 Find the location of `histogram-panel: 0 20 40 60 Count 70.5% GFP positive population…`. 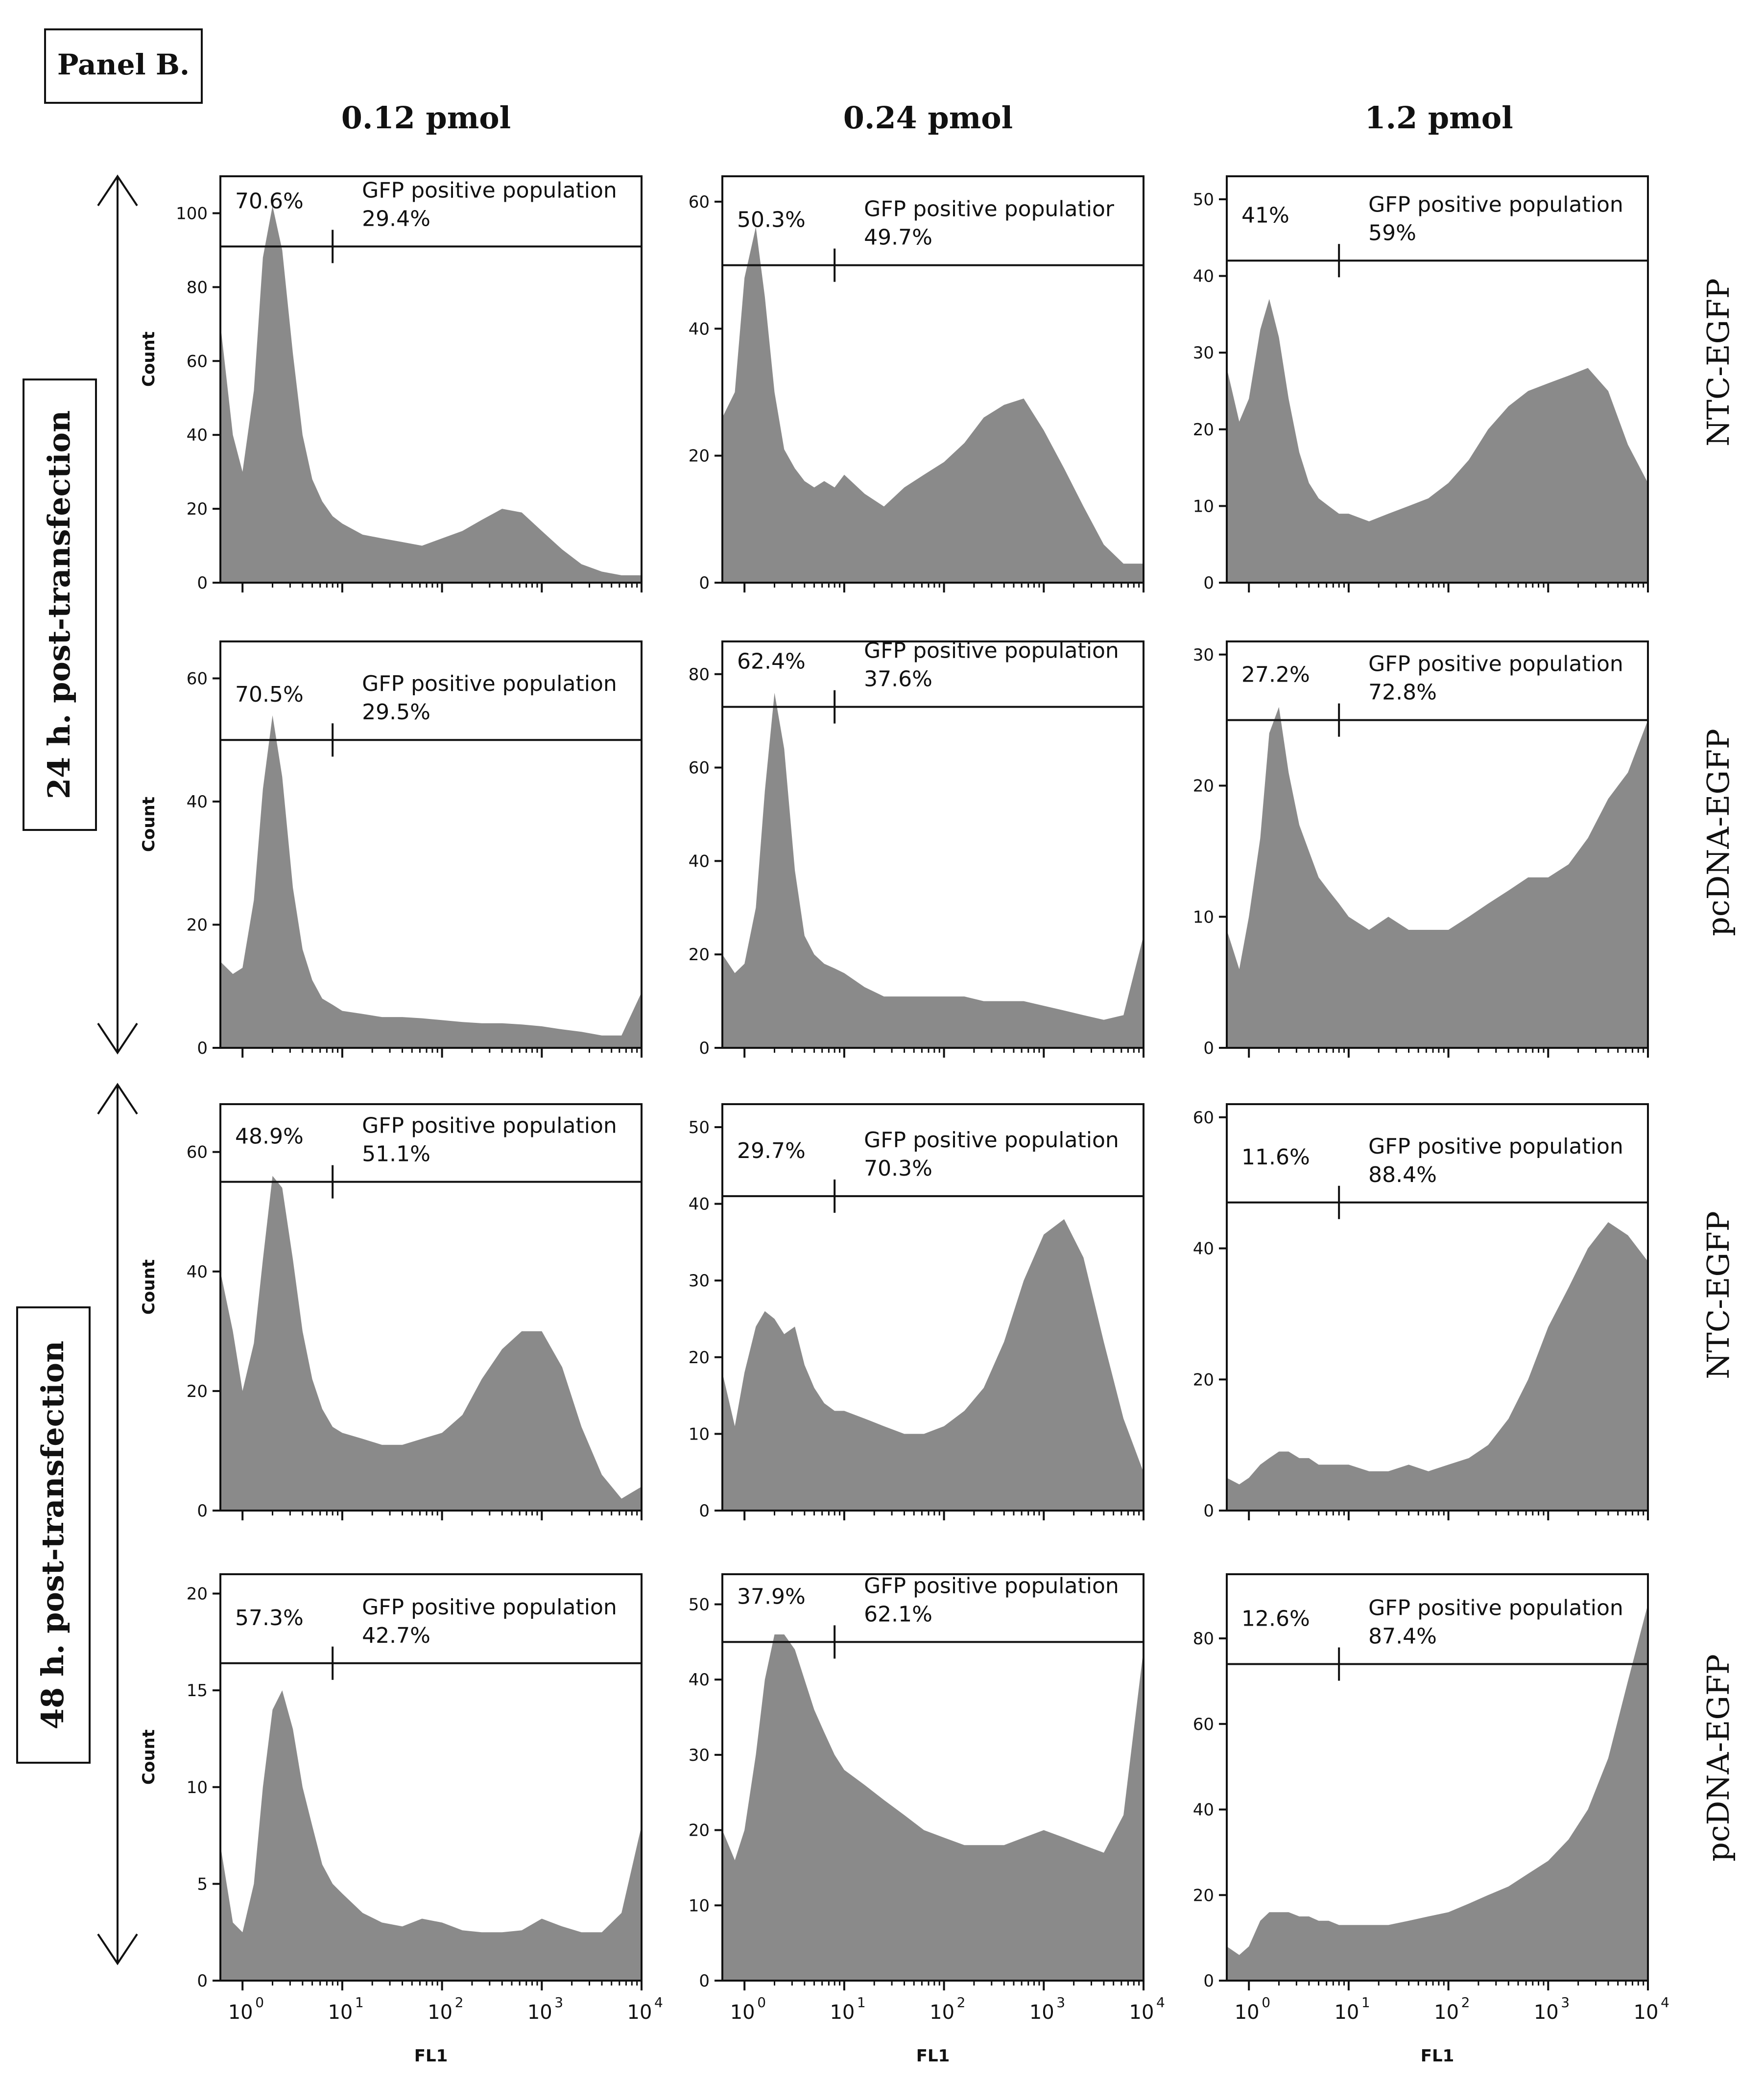

histogram-panel: 0 20 40 60 Count 70.5% GFP positive population… is located at coordinates (391, 849).